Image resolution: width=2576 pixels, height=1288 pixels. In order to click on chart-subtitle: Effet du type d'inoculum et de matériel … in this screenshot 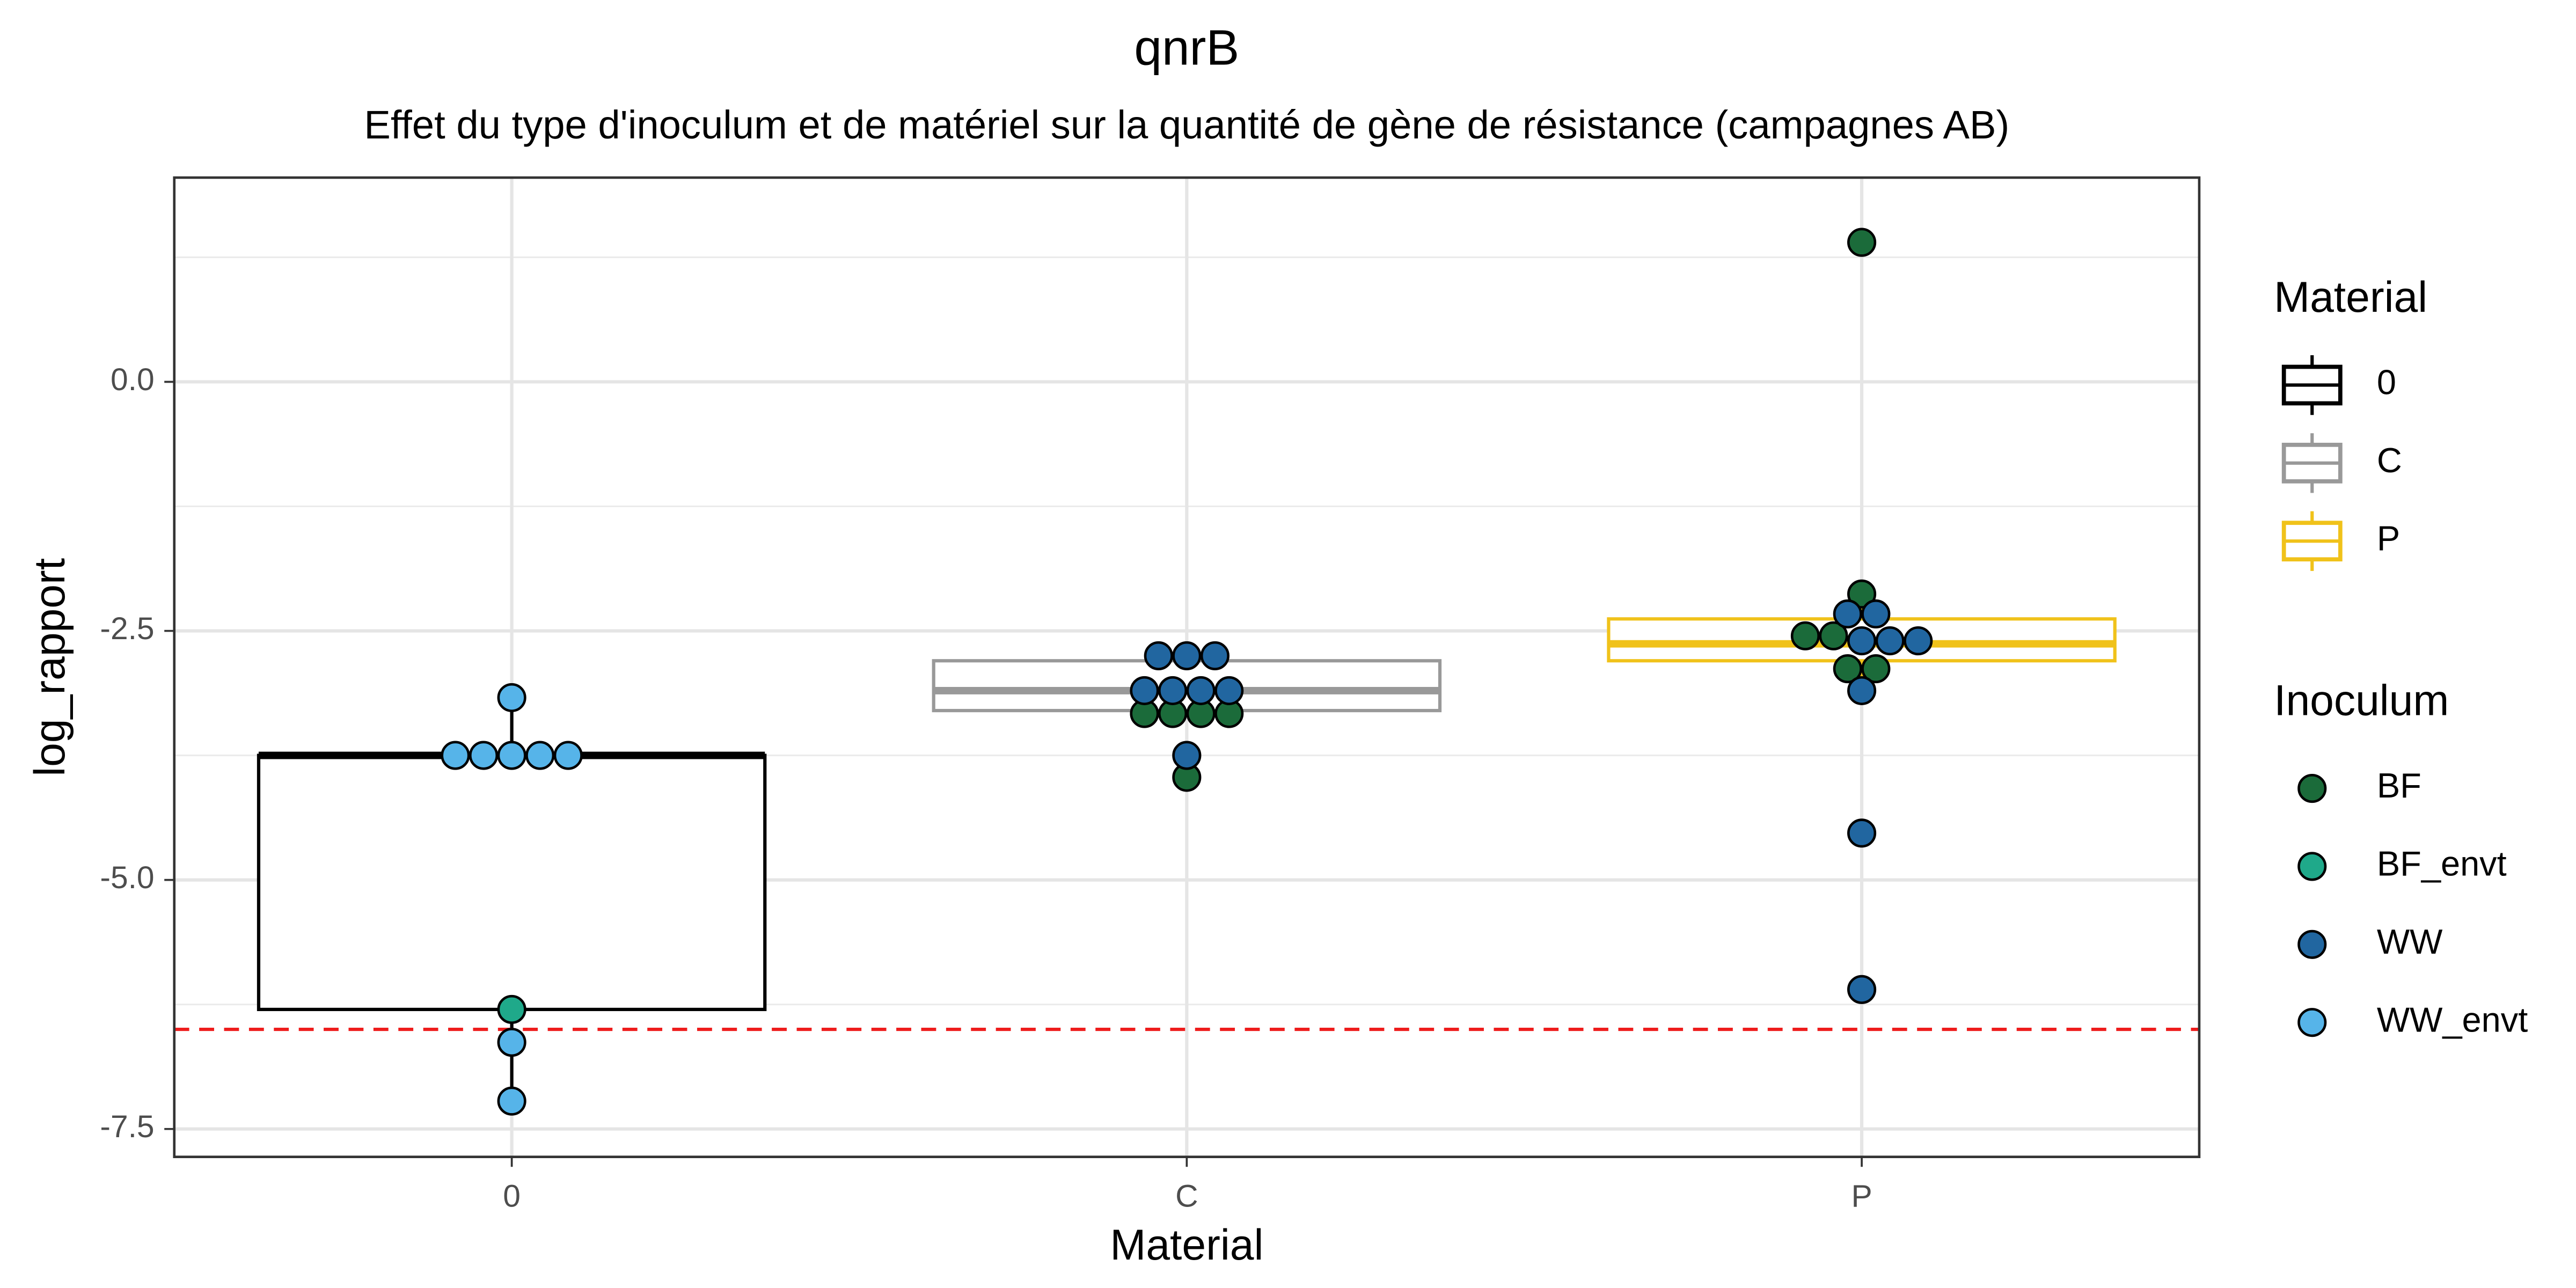, I will do `click(1186, 125)`.